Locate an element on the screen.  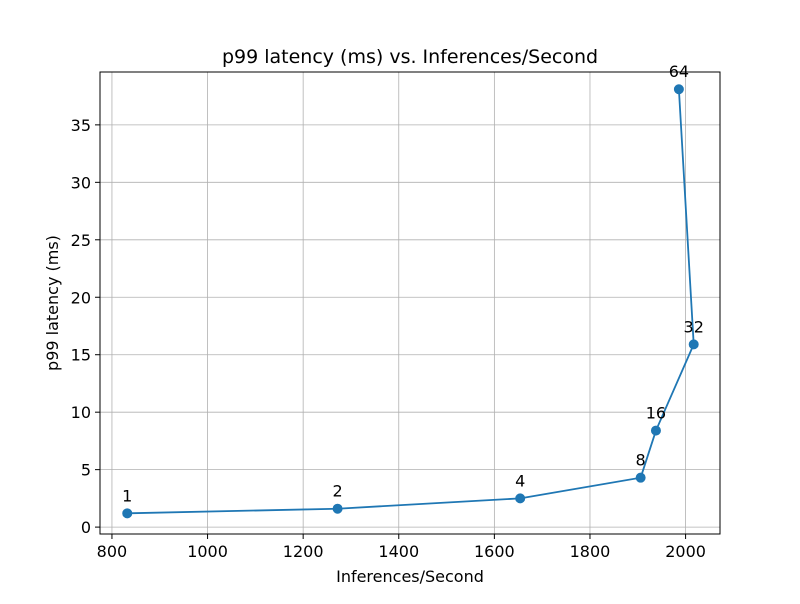
data-point-label: 2 is located at coordinates (337, 491).